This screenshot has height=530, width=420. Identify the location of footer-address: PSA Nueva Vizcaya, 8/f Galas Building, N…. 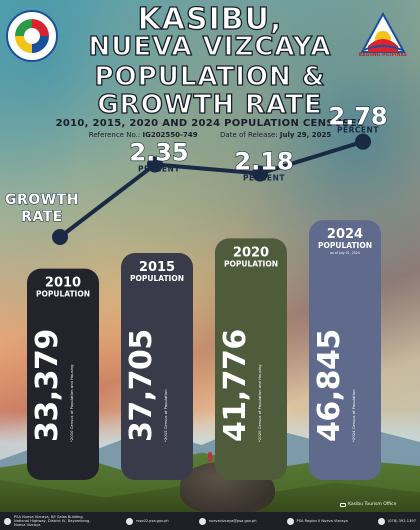
(50, 521).